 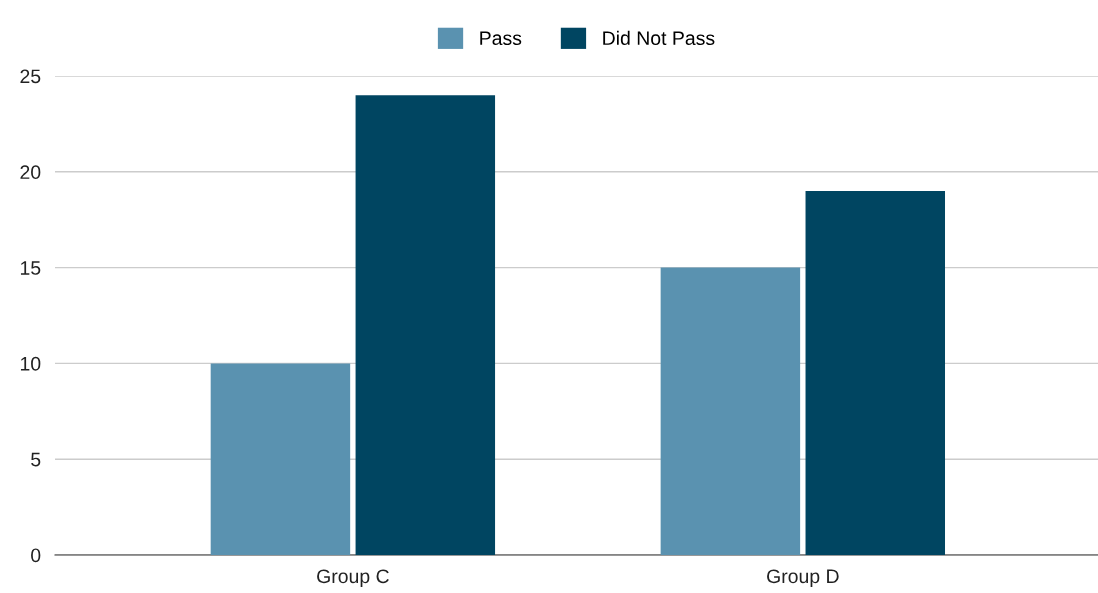 What do you see at coordinates (30, 172) in the screenshot?
I see `y-tick-label: 20` at bounding box center [30, 172].